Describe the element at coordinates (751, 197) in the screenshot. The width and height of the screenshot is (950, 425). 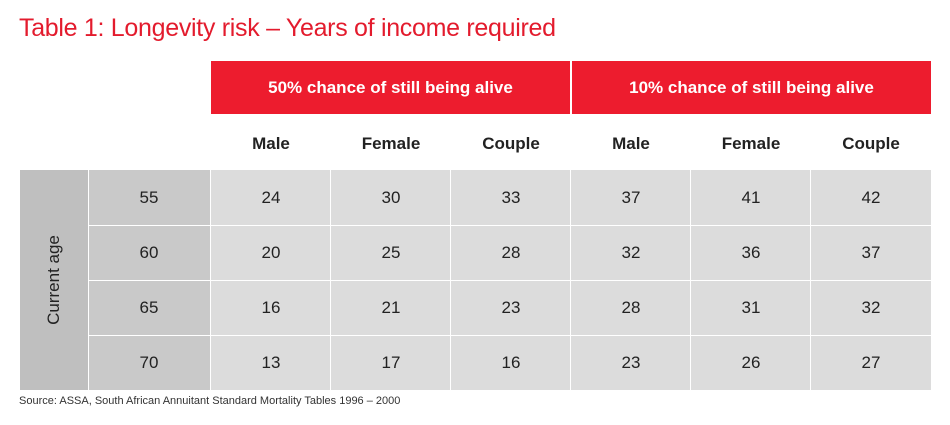
I see `table-cell: 41` at that location.